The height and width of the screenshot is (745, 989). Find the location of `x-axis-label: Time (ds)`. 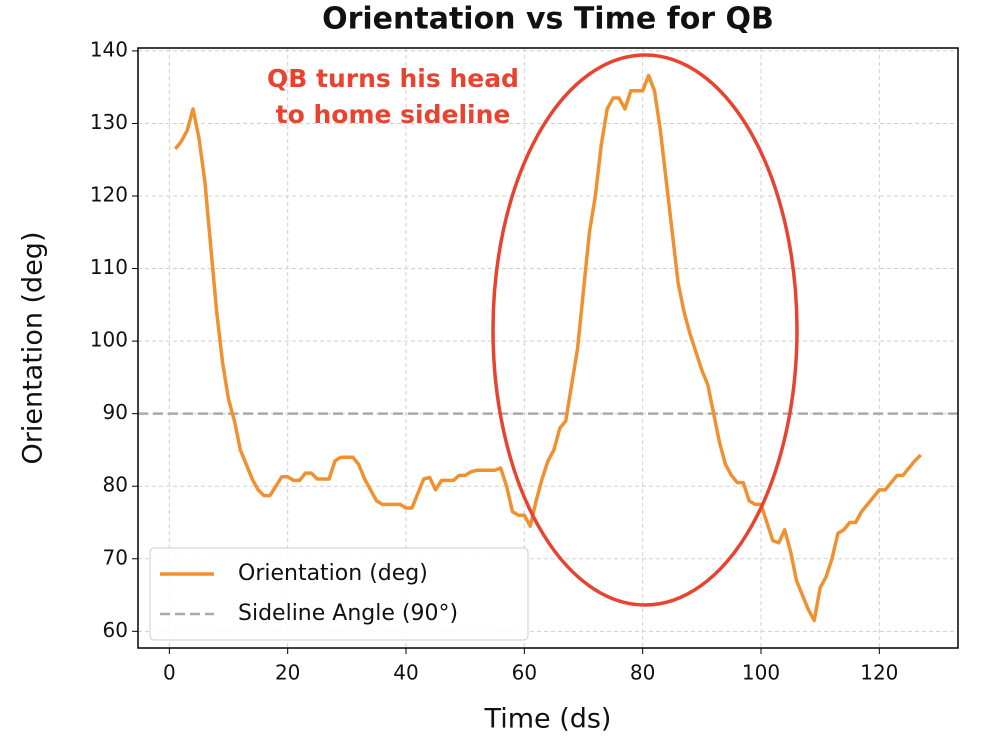

x-axis-label: Time (ds) is located at coordinates (548, 719).